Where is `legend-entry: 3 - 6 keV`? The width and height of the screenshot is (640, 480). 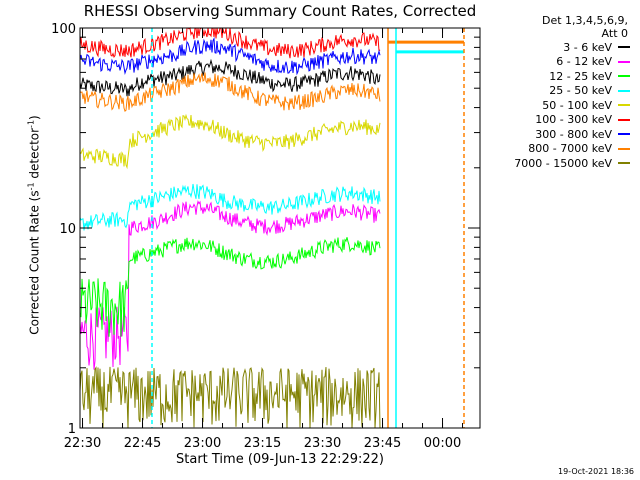
legend-entry: 3 - 6 keV is located at coordinates (555, 47).